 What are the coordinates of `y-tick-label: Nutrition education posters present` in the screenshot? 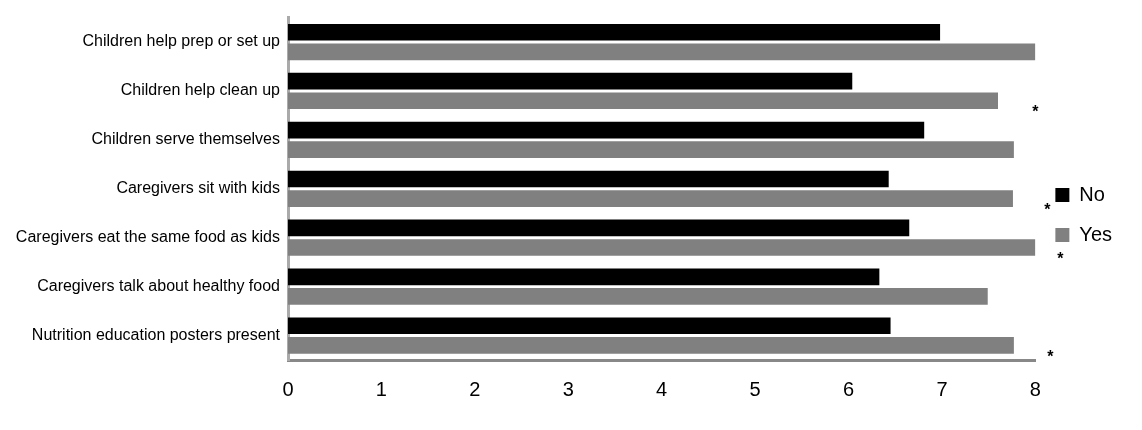 It's located at (156, 334).